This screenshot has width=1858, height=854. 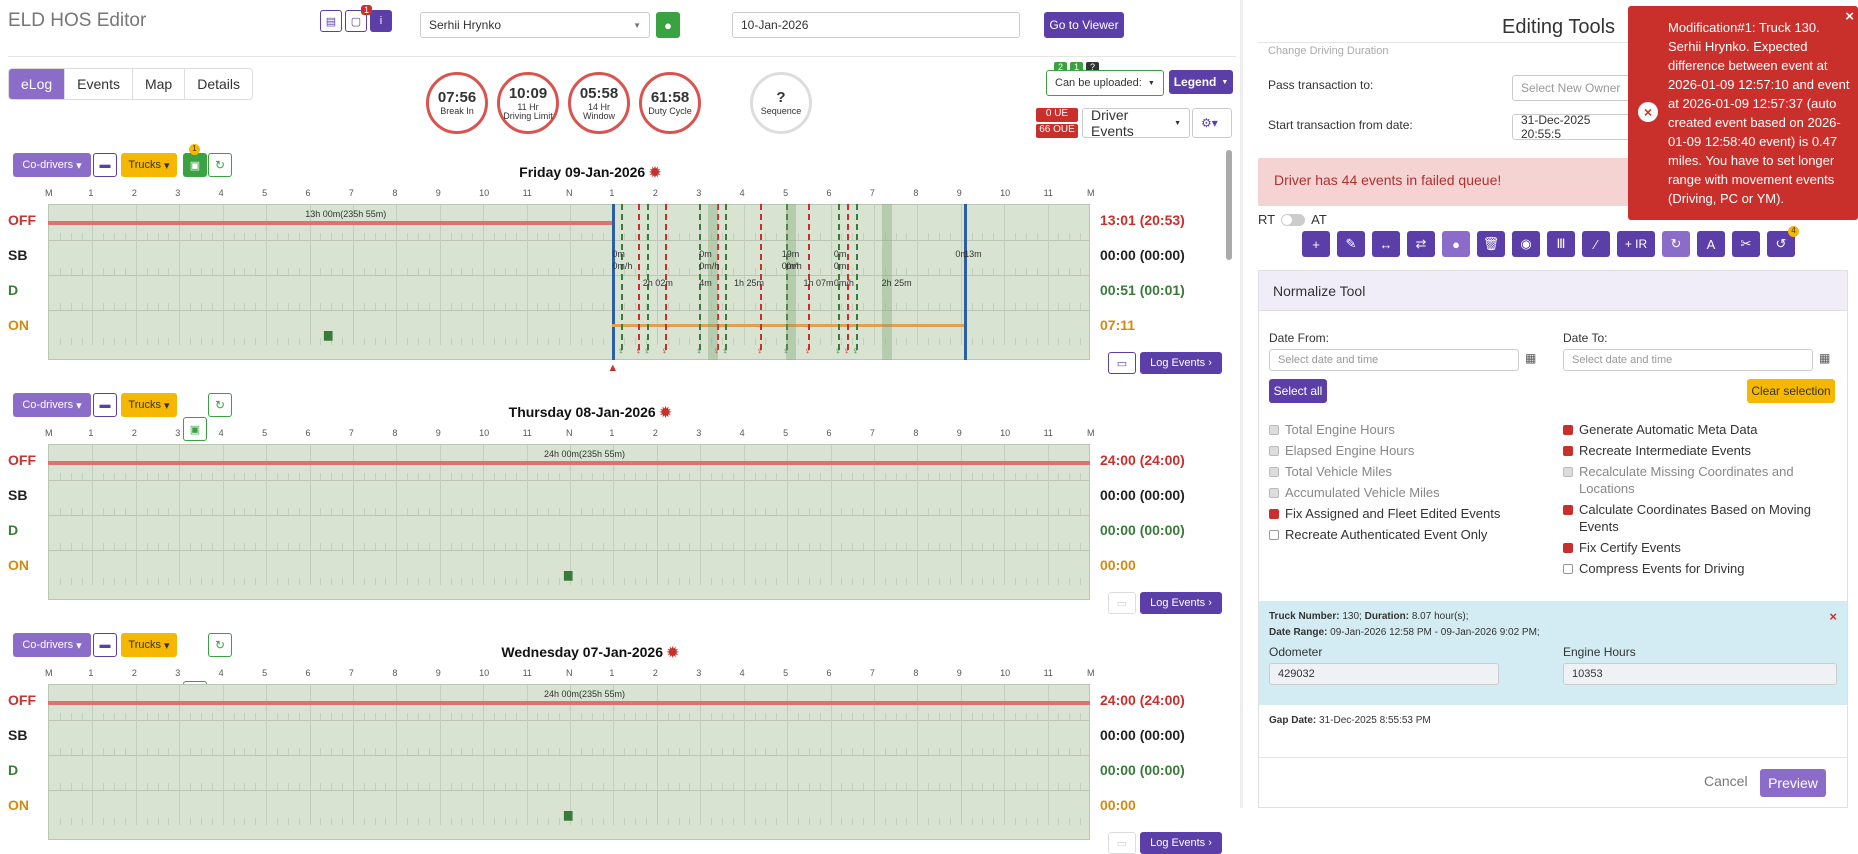 What do you see at coordinates (1572, 127) in the screenshot?
I see `start-date-input: 31-Dec-2025 20:55:5` at bounding box center [1572, 127].